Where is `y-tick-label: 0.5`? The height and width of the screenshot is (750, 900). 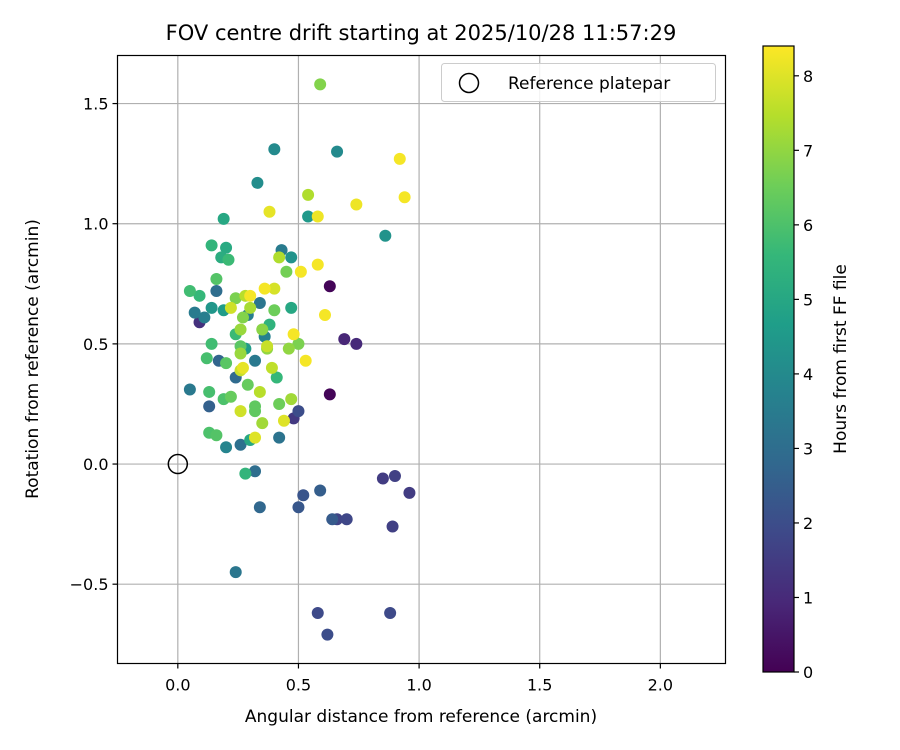 y-tick-label: 0.5 is located at coordinates (95, 344).